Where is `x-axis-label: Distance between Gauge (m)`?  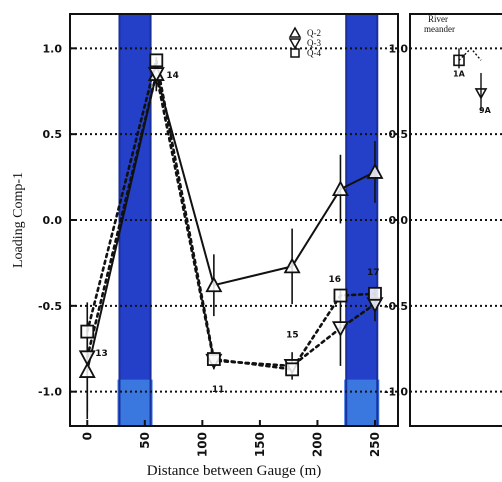
x-axis-label: Distance between Gauge (m) is located at coordinates (234, 471).